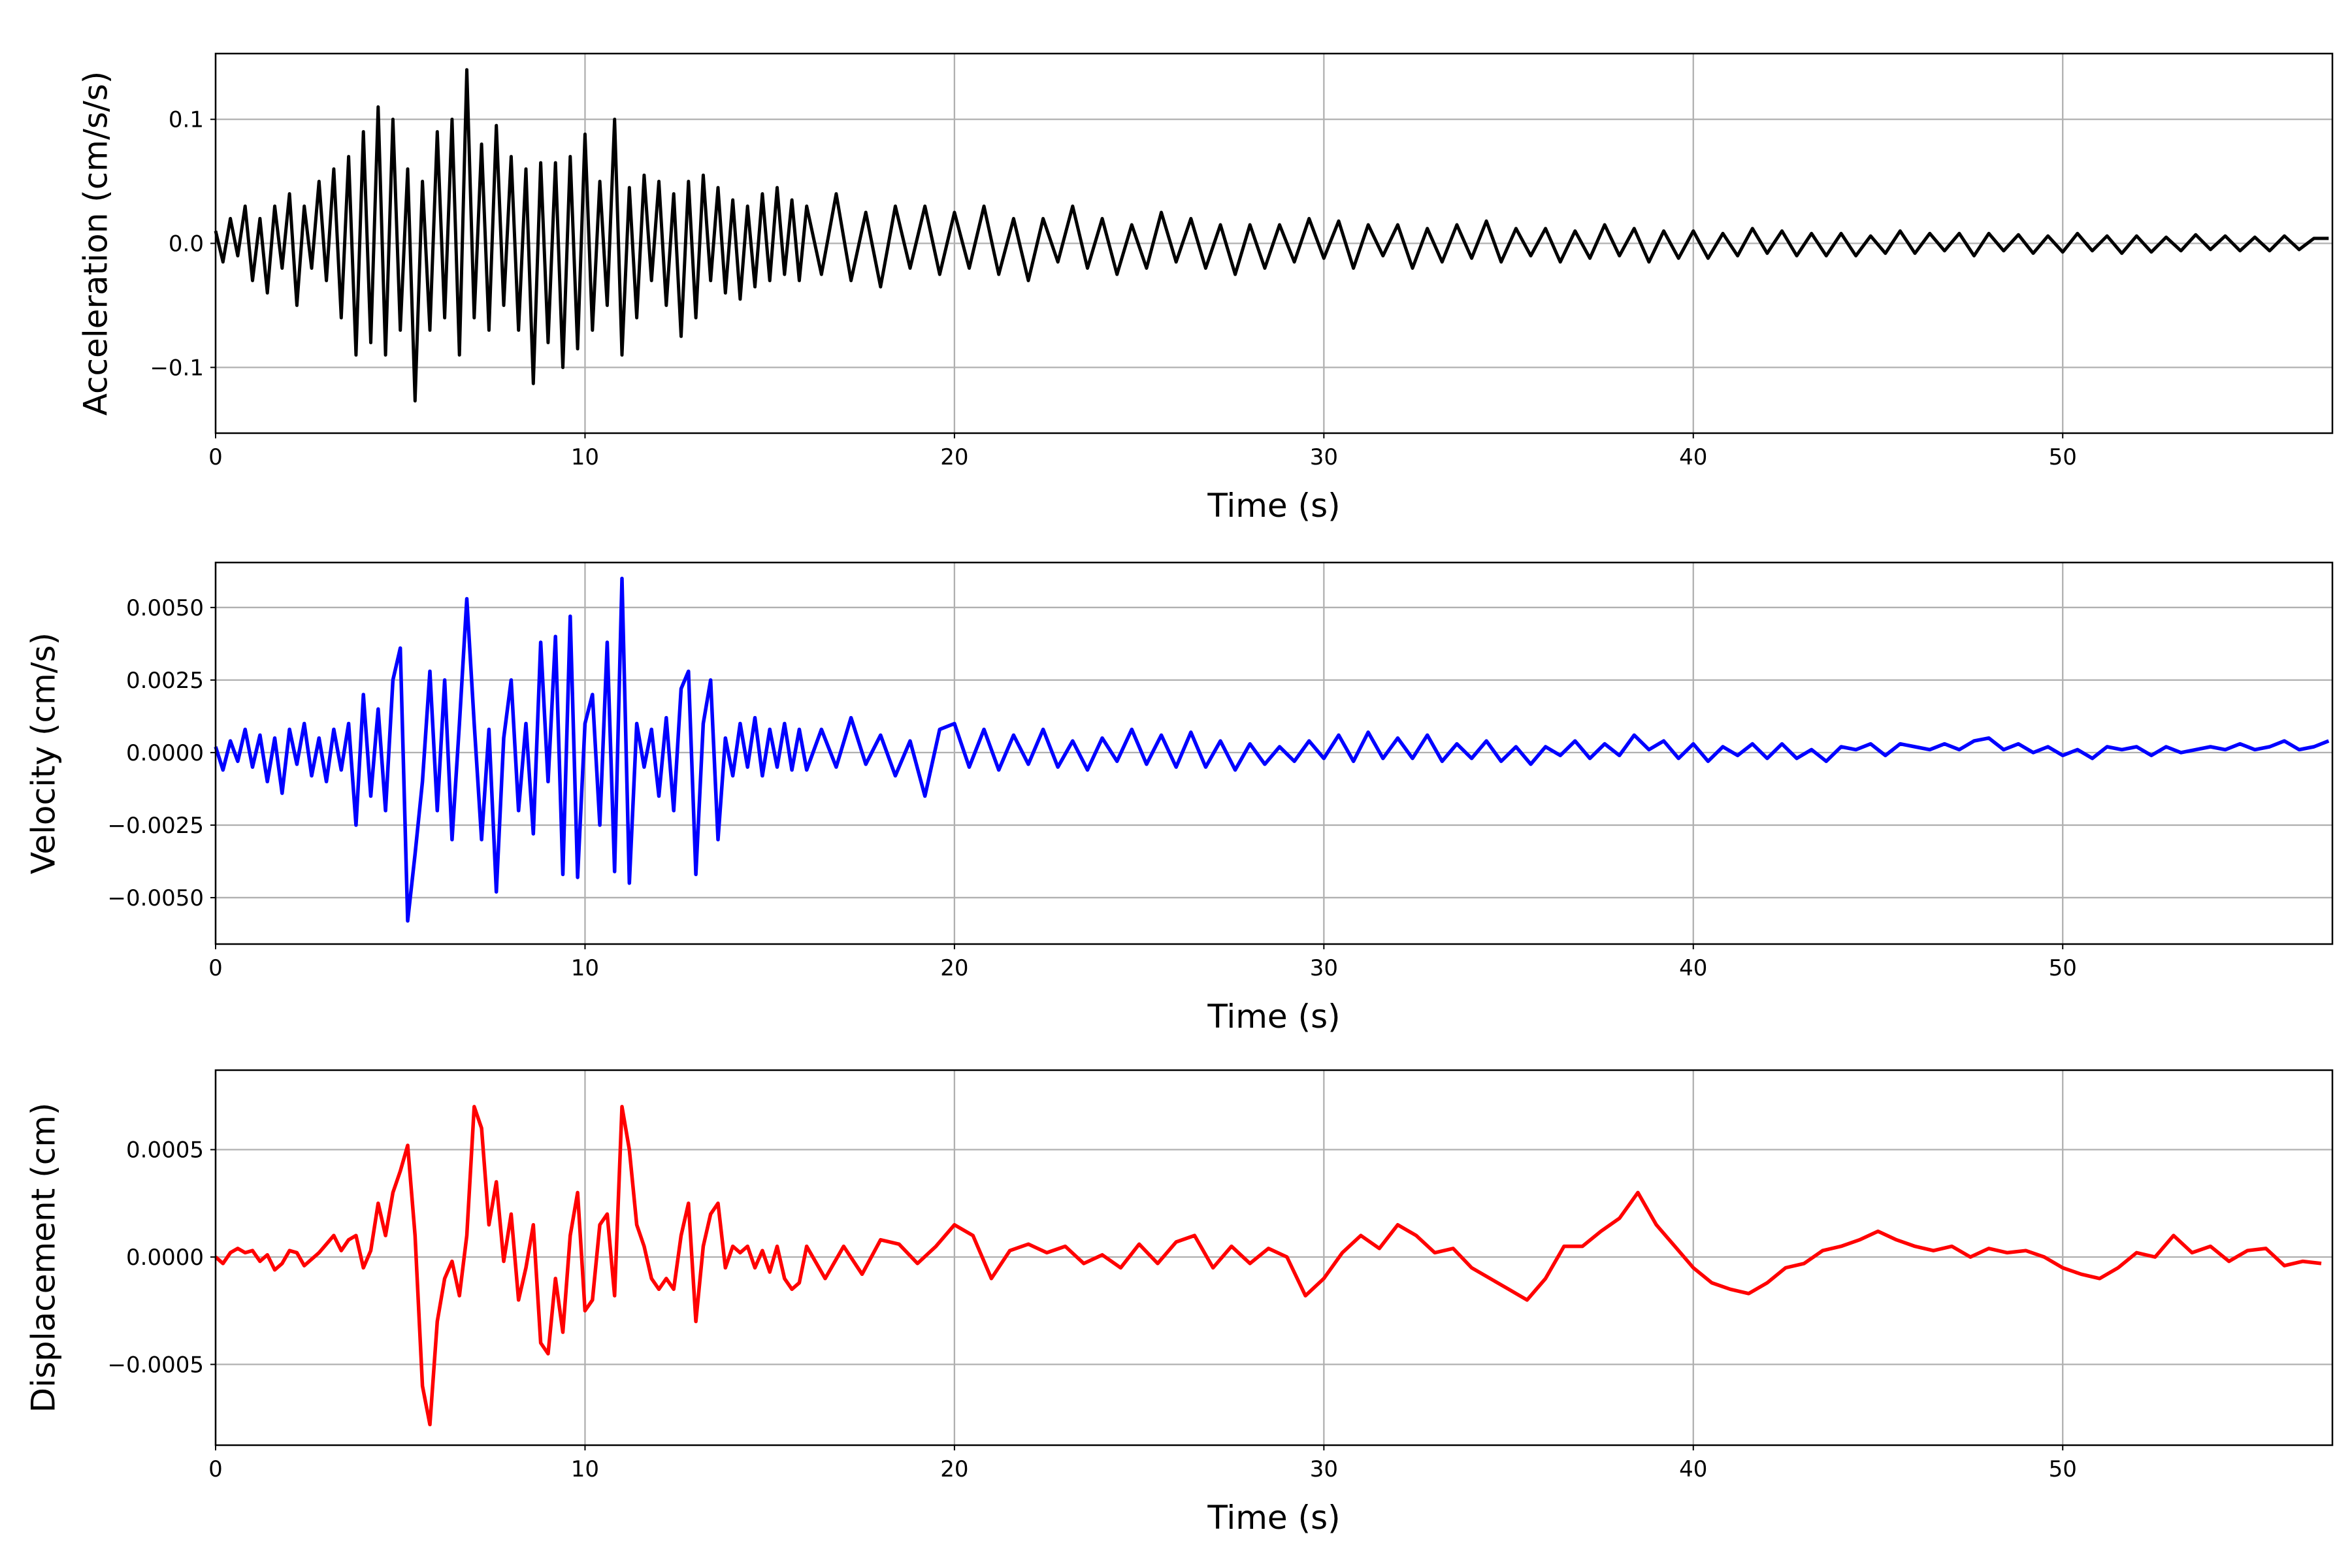 This screenshot has height=1568, width=2352. Describe the element at coordinates (156, 826) in the screenshot. I see `y-tick-label: −0.0025` at that location.